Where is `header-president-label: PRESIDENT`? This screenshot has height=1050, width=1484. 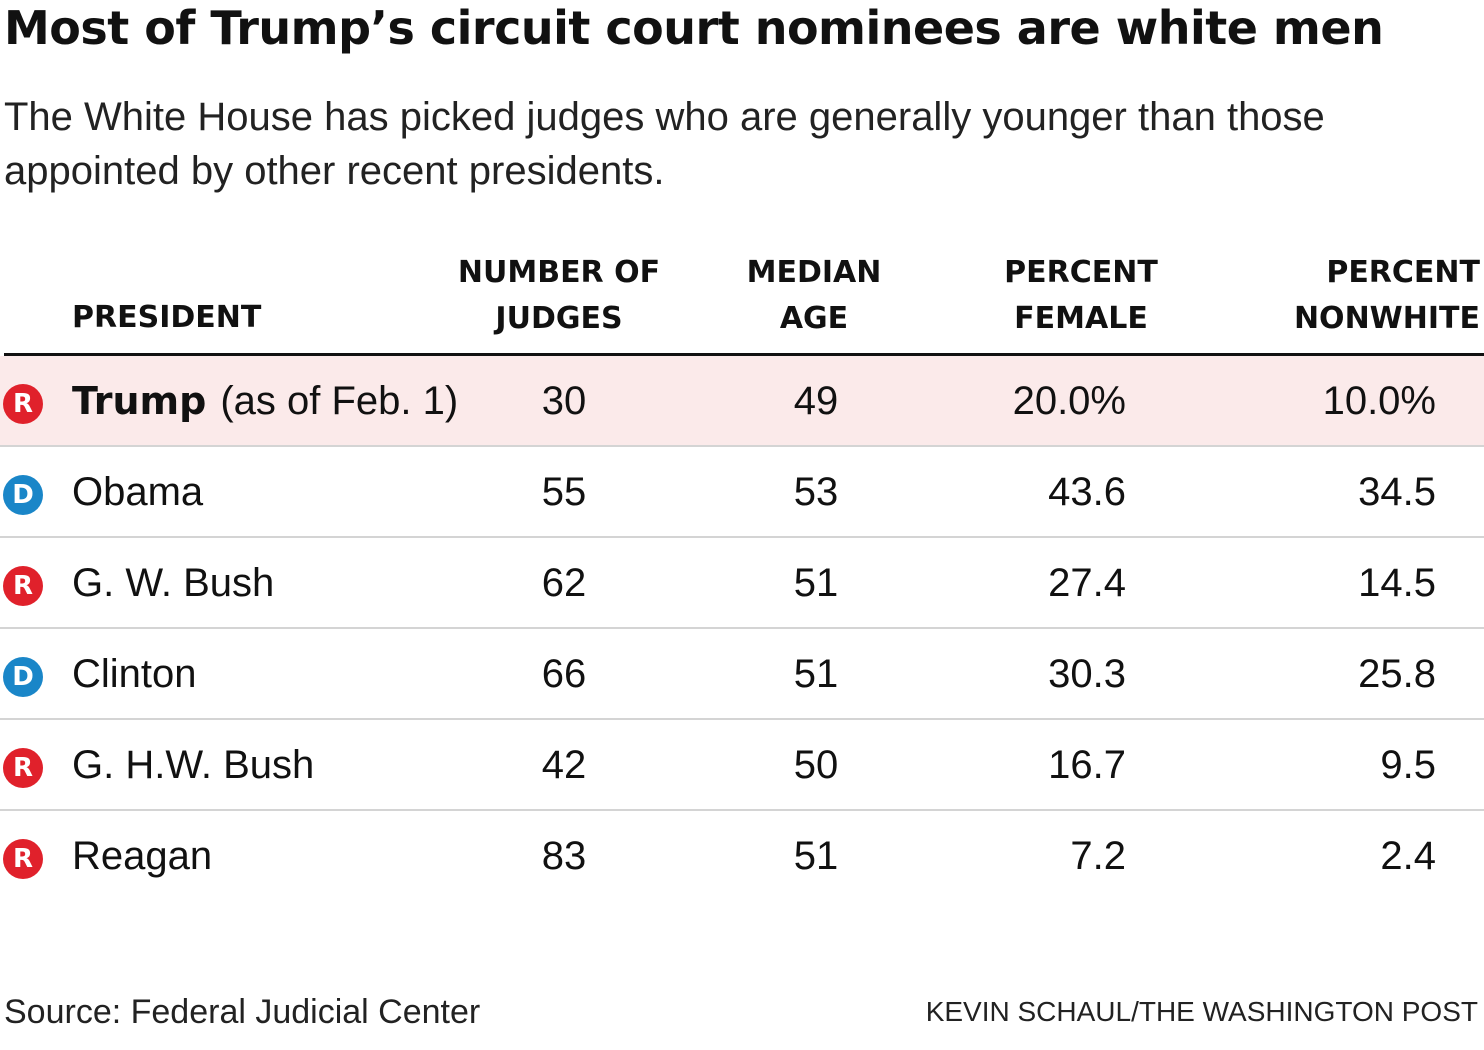 header-president-label: PRESIDENT is located at coordinates (167, 317).